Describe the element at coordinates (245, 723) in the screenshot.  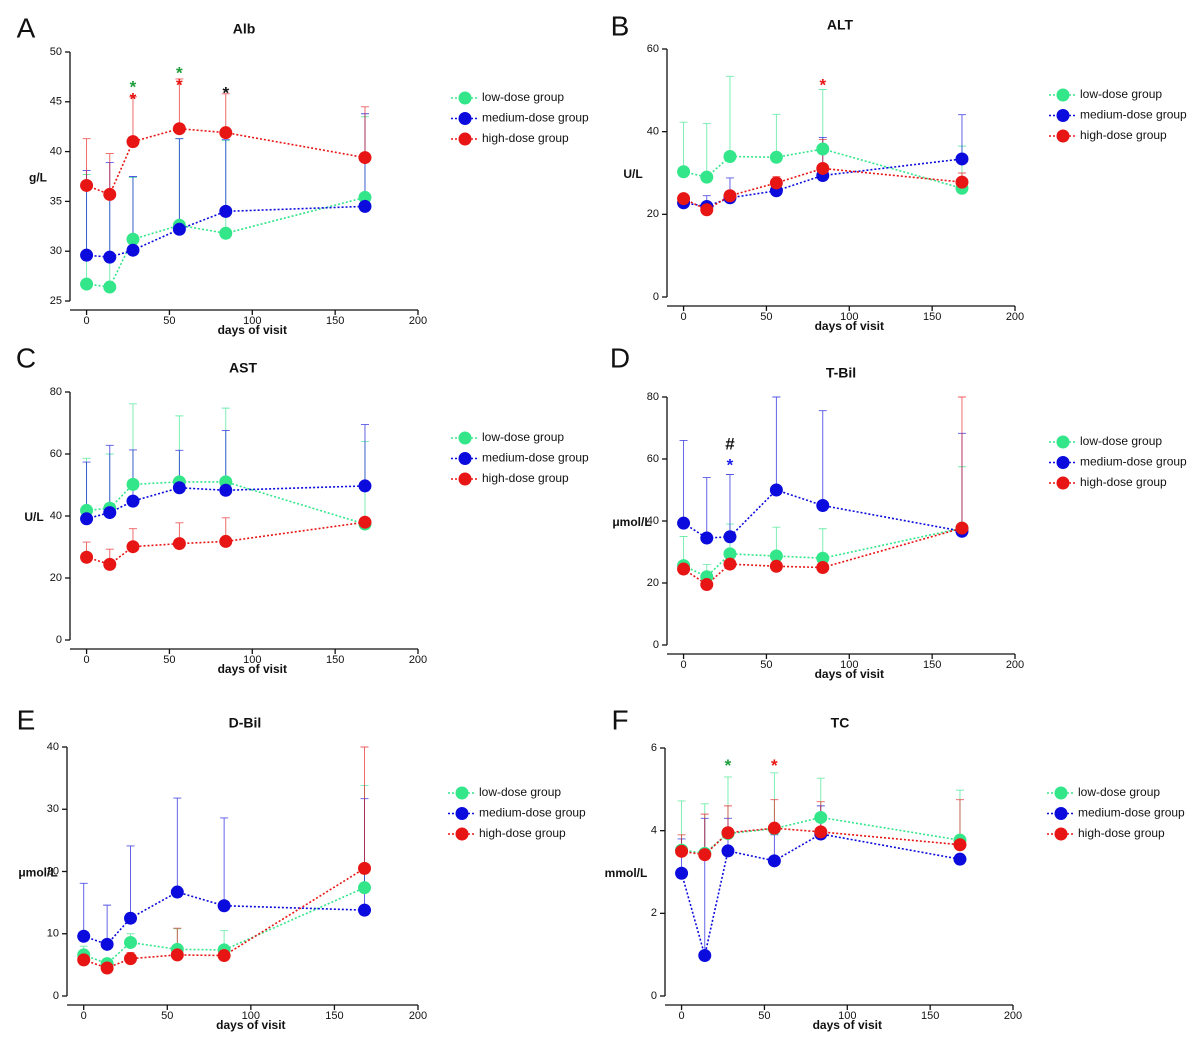
I see `chart-title: D-Bil` at that location.